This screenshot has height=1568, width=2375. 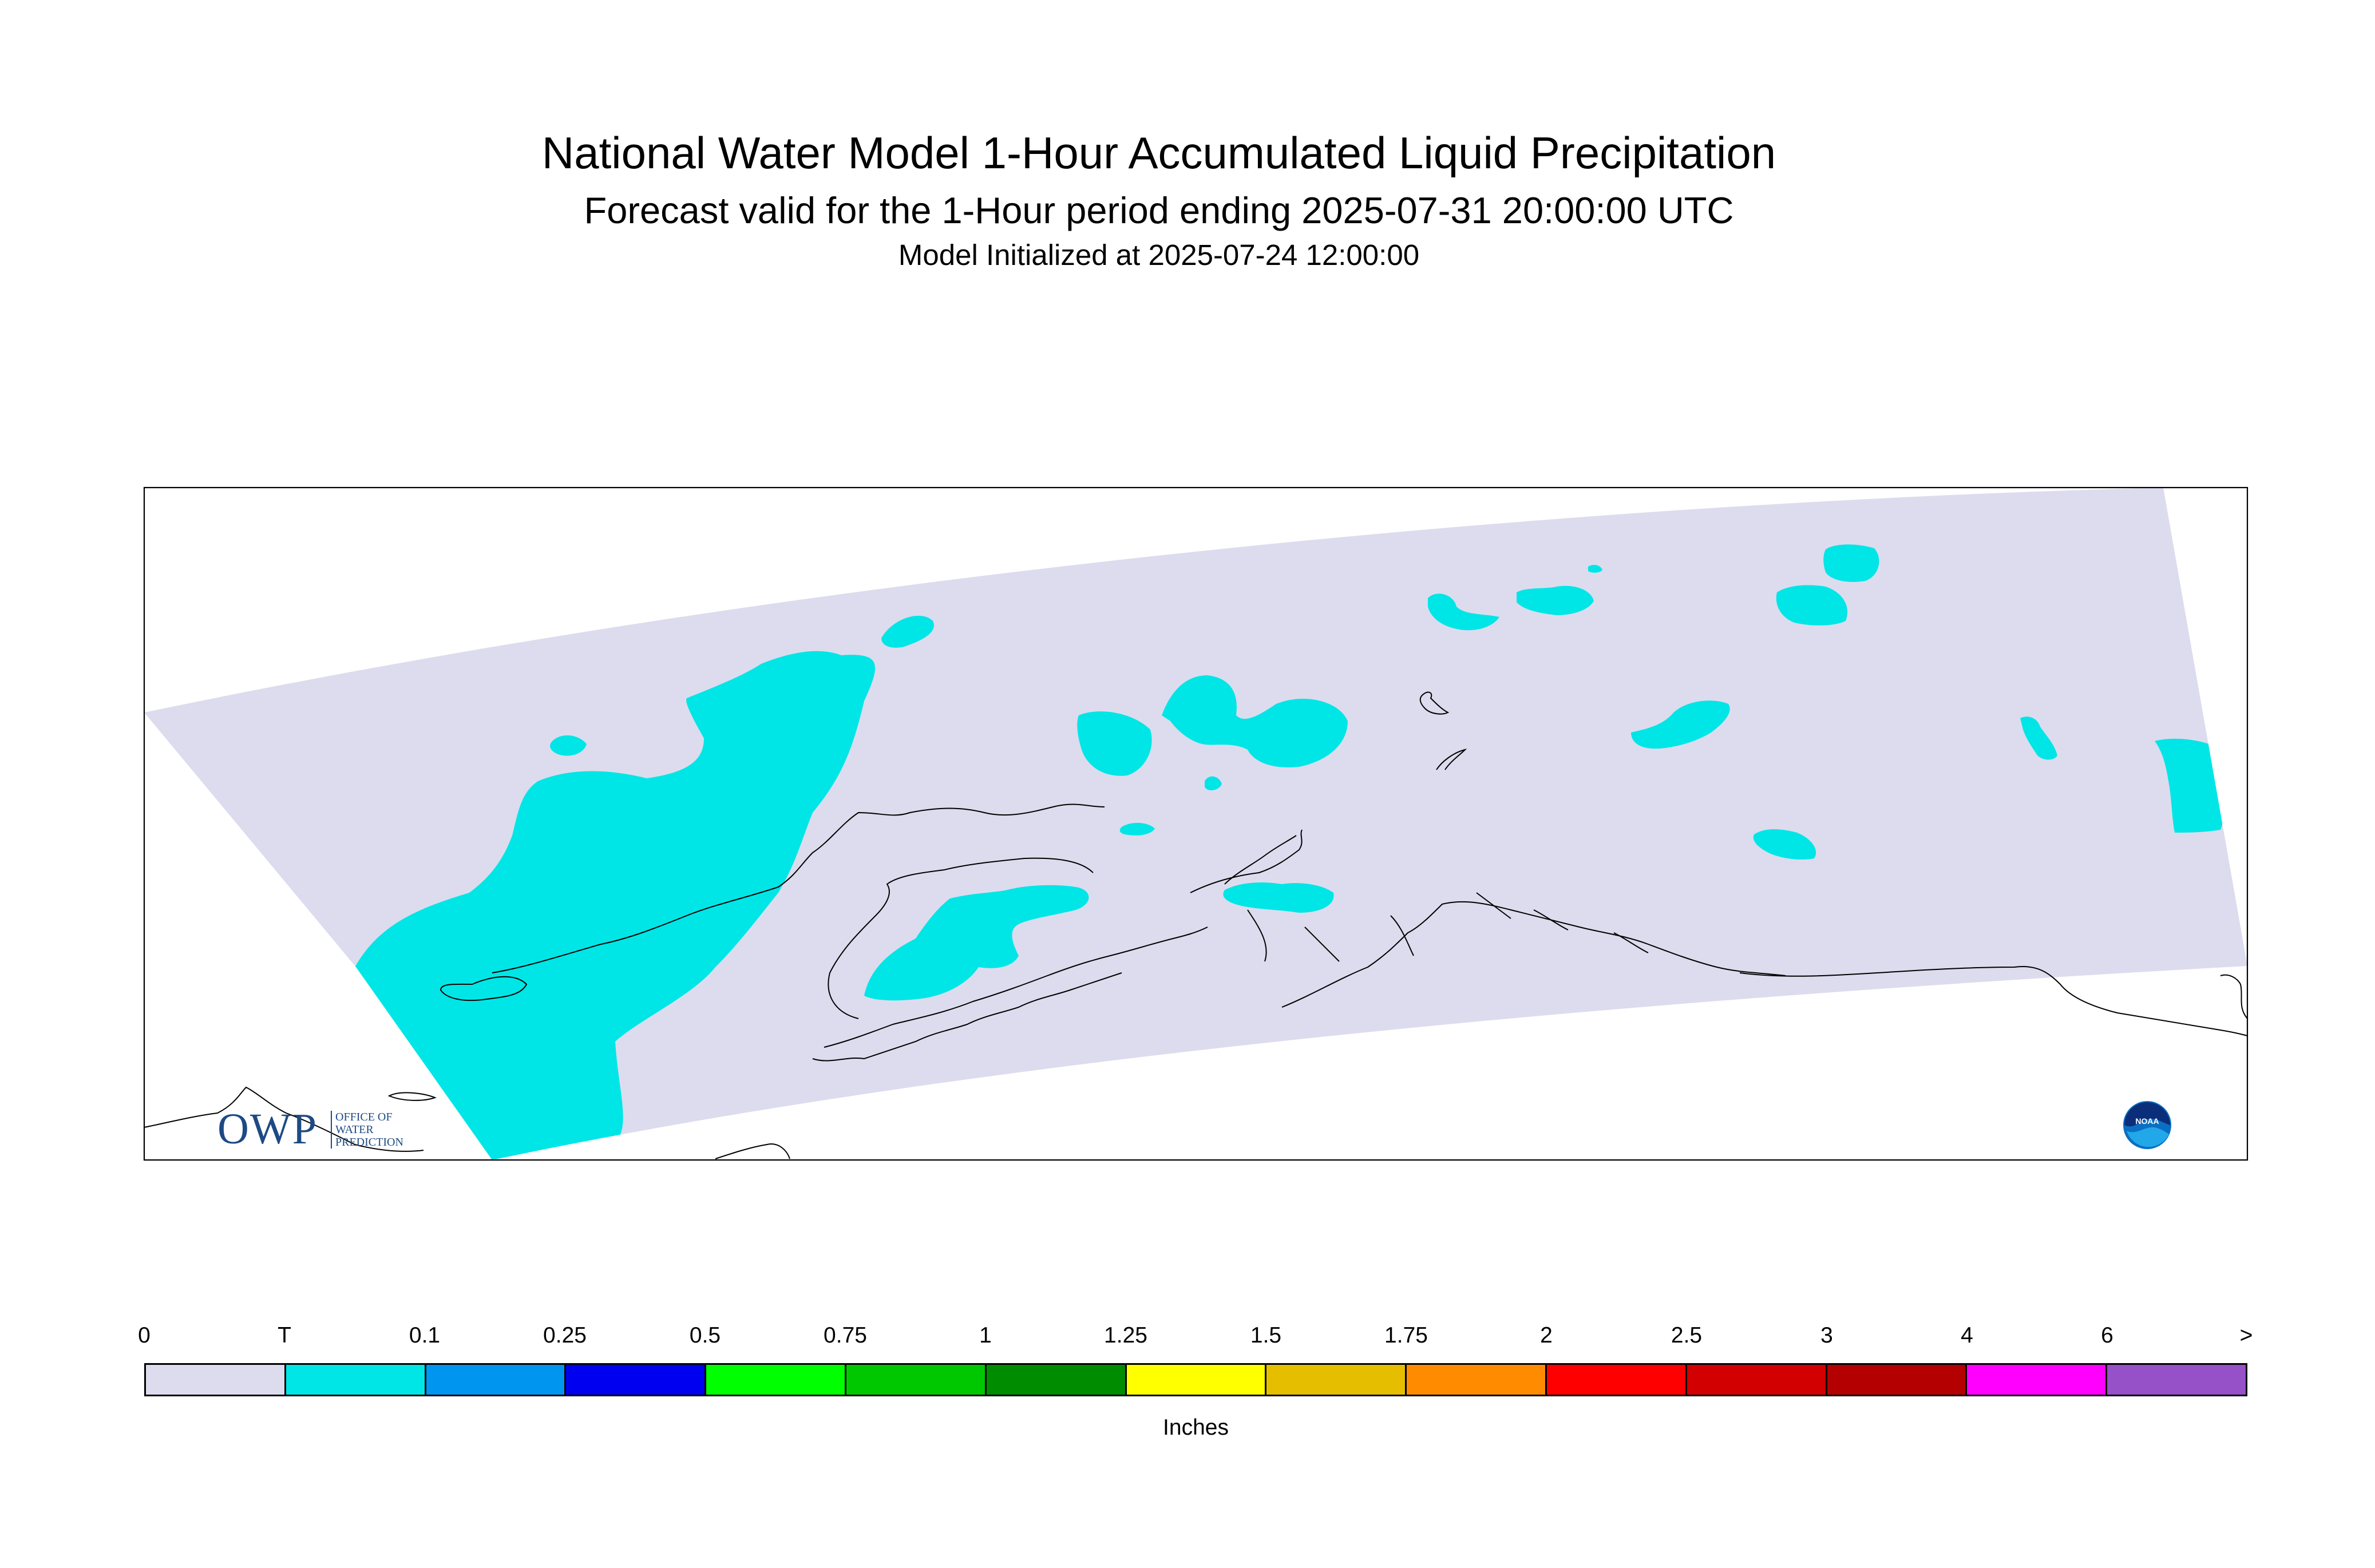 I want to click on legend-tick-label: 0.5, so click(x=705, y=1335).